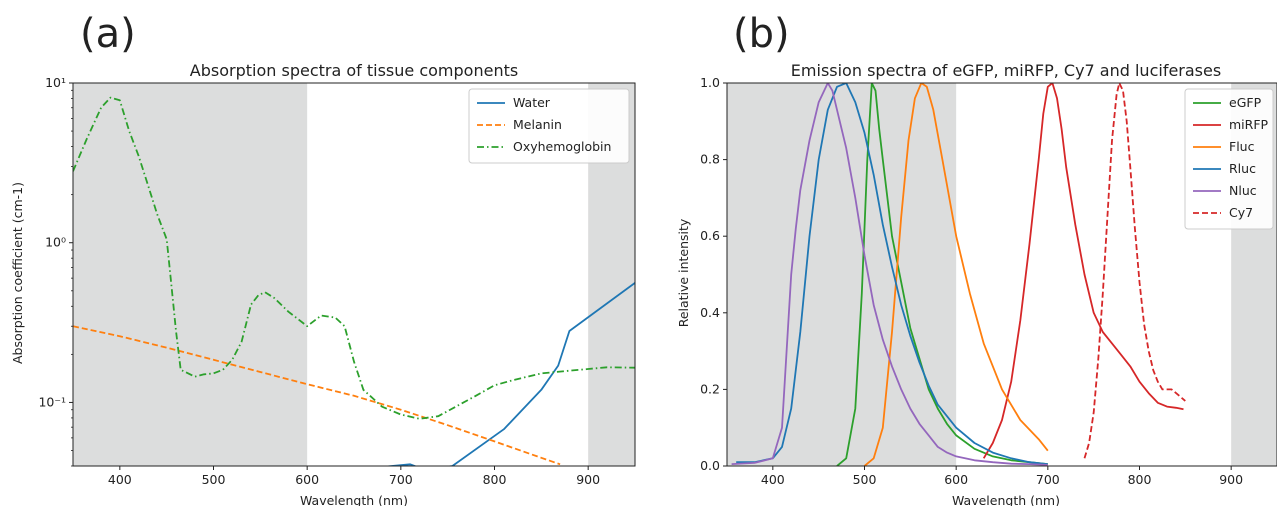 Image resolution: width=1277 pixels, height=506 pixels. Describe the element at coordinates (55, 242) in the screenshot. I see `y-tick-label: 10⁰` at that location.